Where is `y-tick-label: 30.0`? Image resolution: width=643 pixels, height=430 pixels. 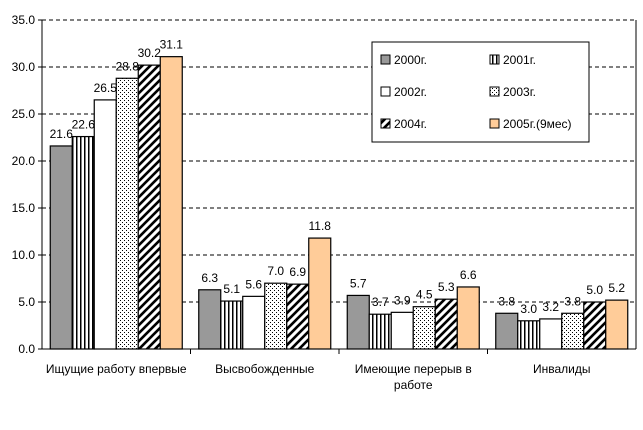
y-tick-label: 30.0 is located at coordinates (24, 67).